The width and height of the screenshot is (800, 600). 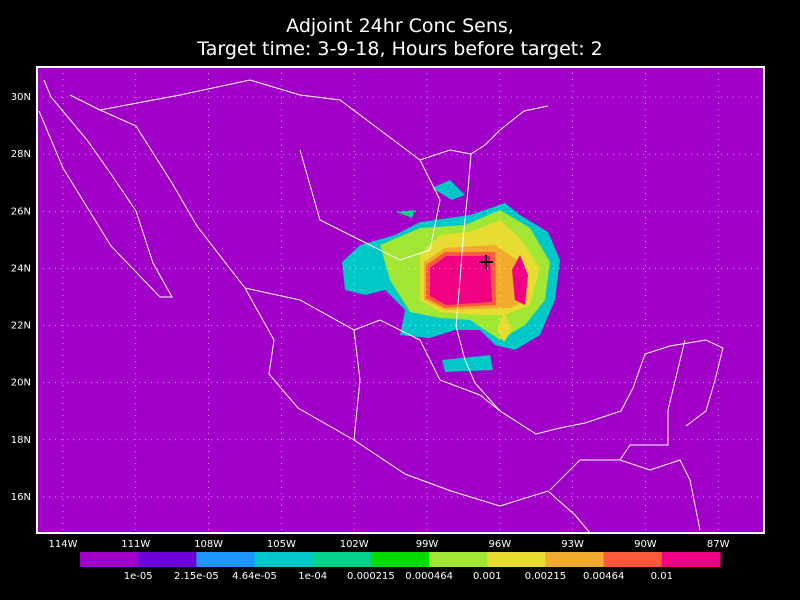 I want to click on colorbar-label: 0.000215, so click(x=371, y=576).